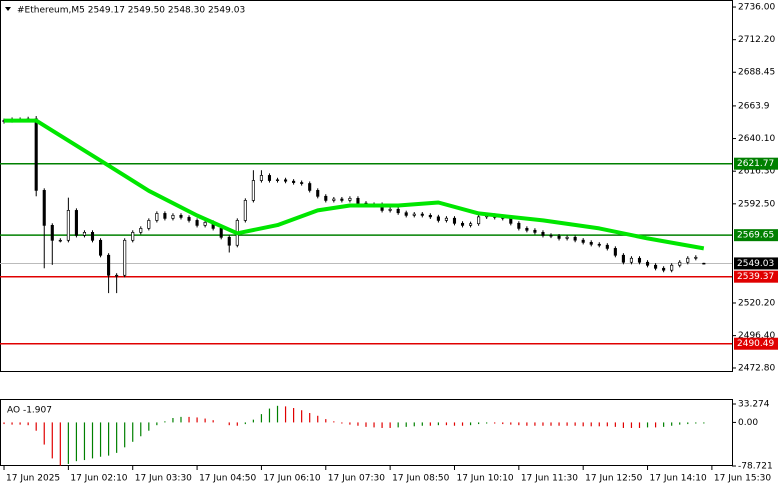  What do you see at coordinates (756, 368) in the screenshot?
I see `y-tick-label: 2472.80` at bounding box center [756, 368].